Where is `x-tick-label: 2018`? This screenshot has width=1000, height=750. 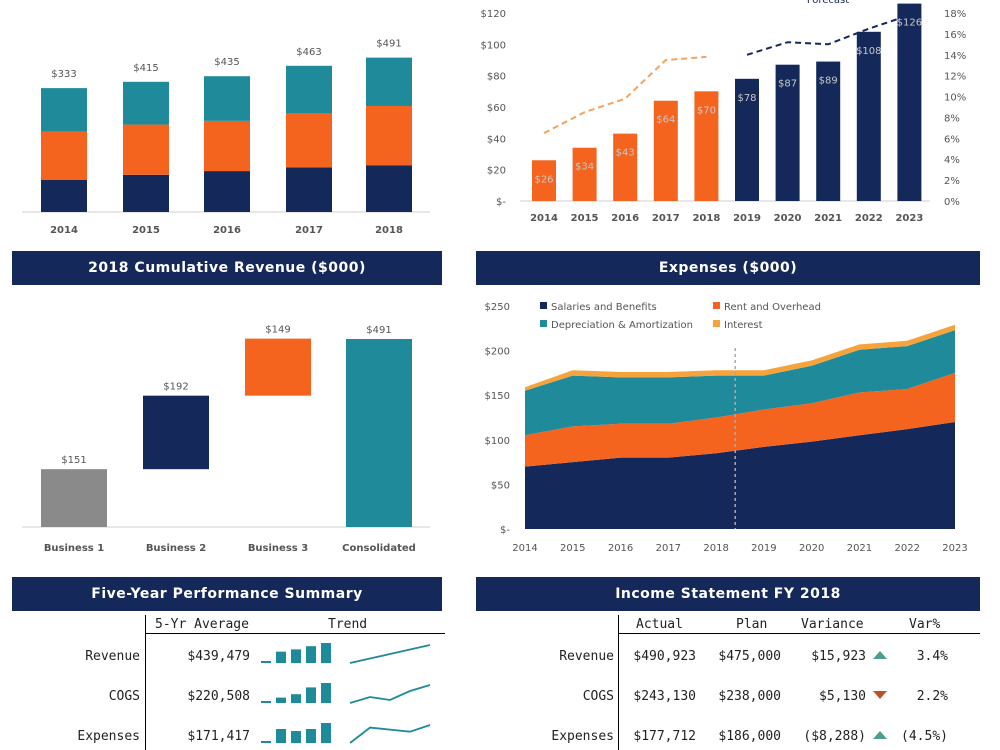 x-tick-label: 2018 is located at coordinates (706, 218).